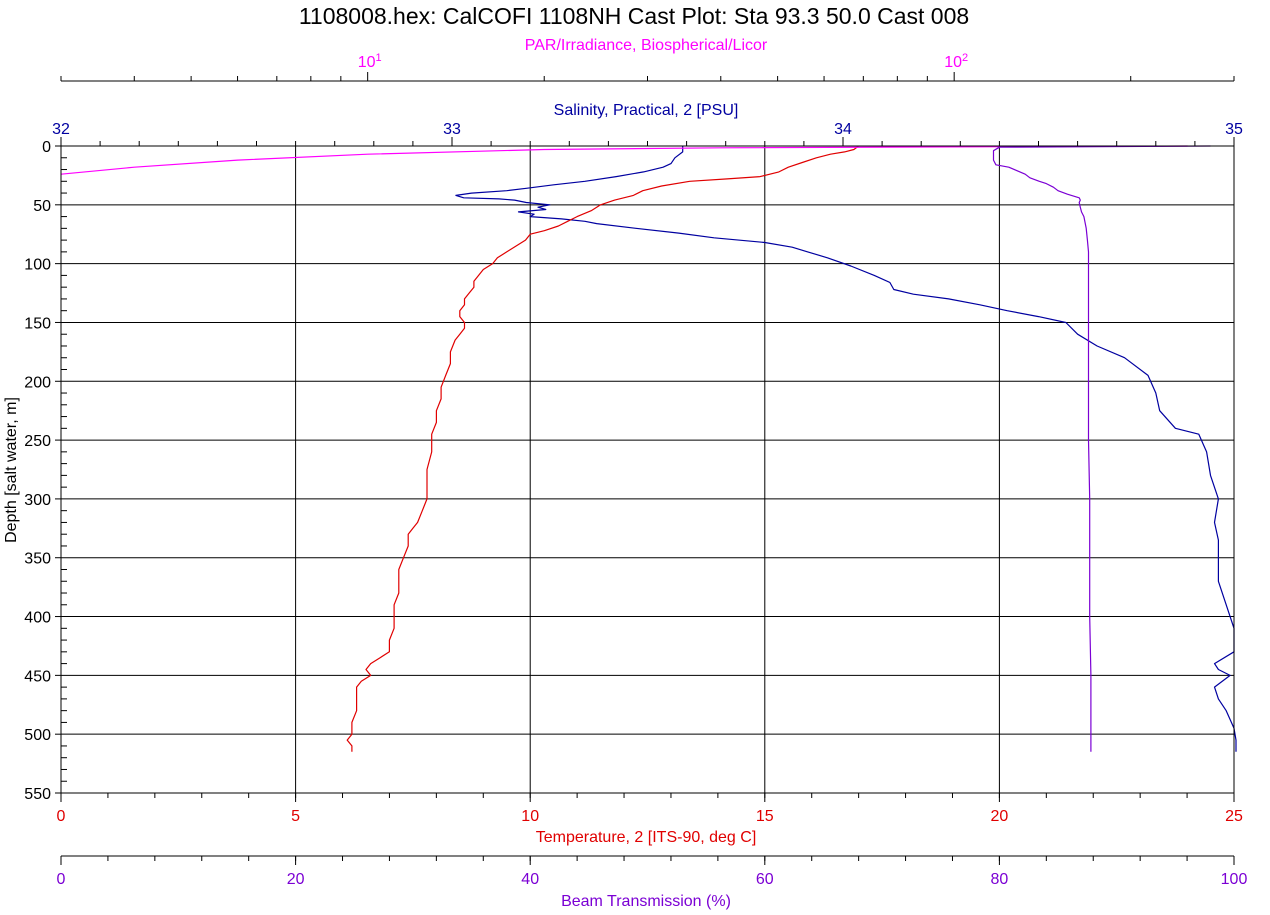  I want to click on depth-tick-label: 500, so click(37, 735).